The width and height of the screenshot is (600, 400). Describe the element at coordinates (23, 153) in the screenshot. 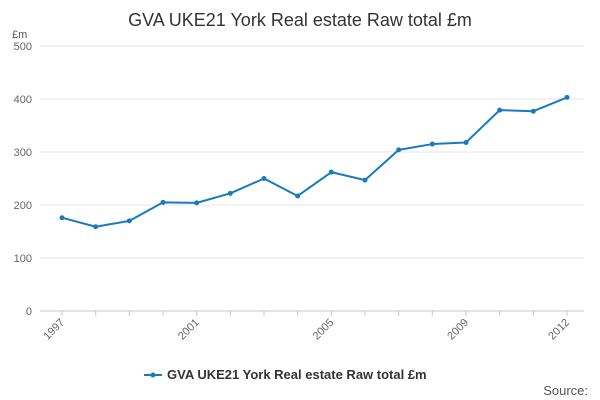

I see `y-tick-label: 300` at that location.